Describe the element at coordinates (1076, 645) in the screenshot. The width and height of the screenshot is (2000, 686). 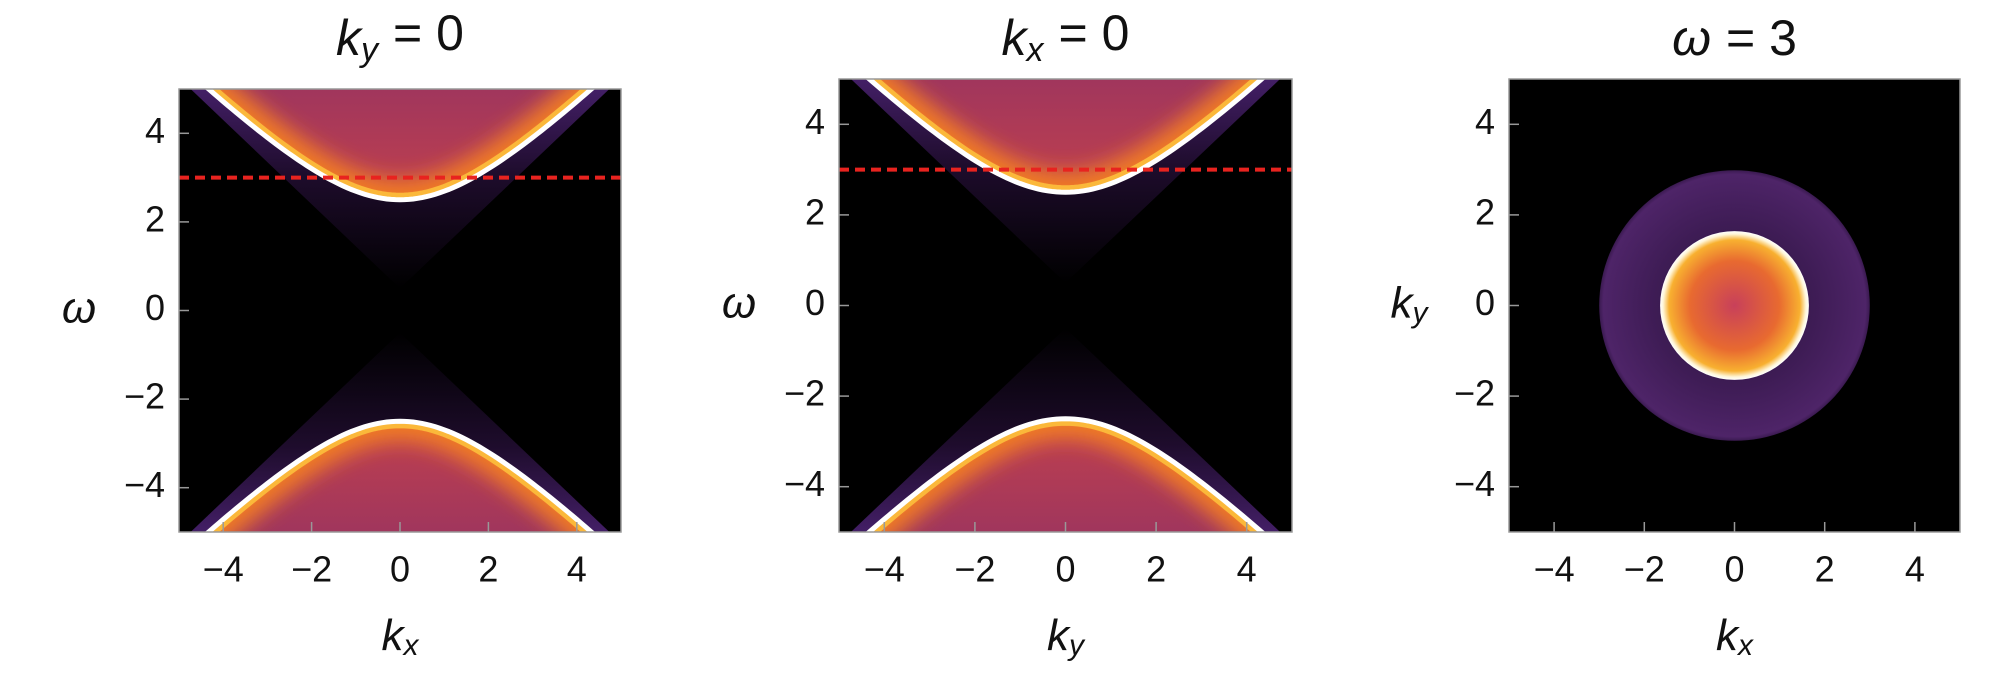
I see `x-axis-label-subscript: y` at that location.